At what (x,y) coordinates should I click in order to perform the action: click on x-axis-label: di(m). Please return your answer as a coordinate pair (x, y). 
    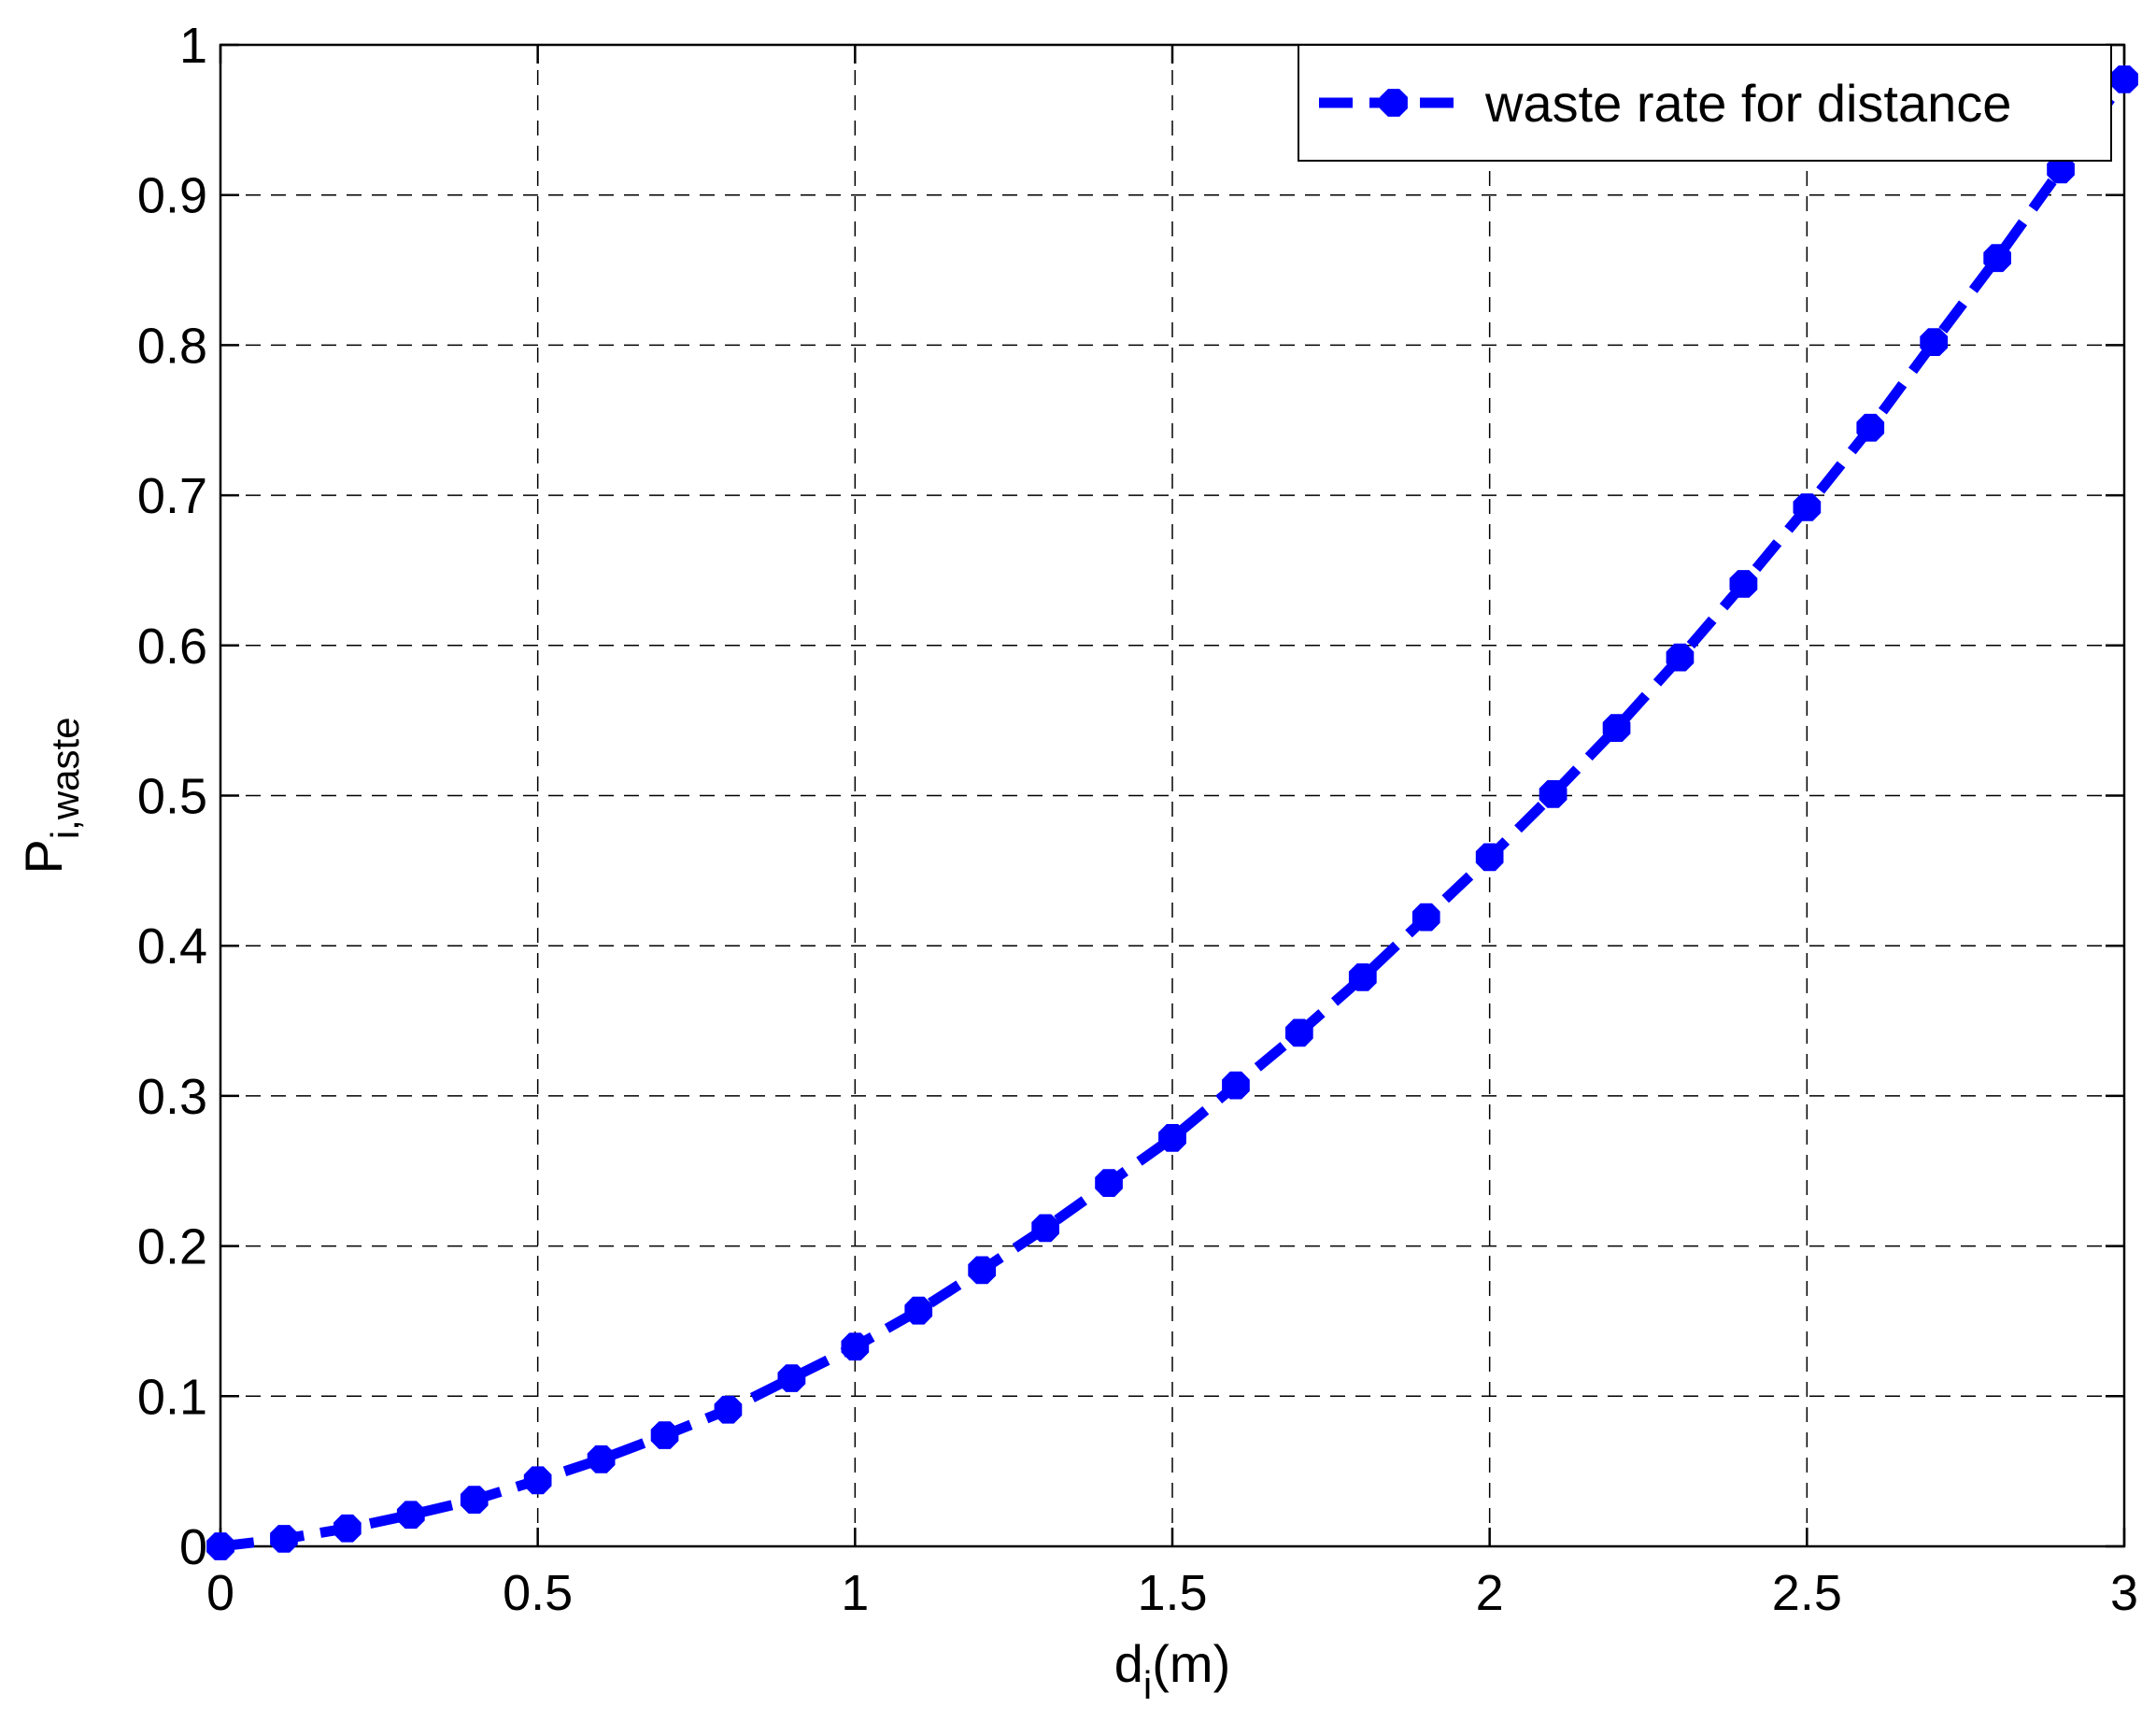
    Looking at the image, I should click on (1172, 1670).